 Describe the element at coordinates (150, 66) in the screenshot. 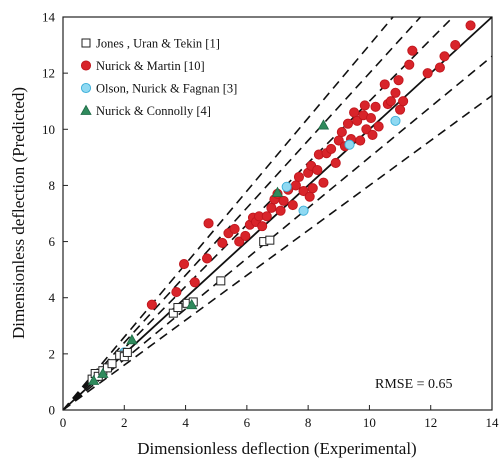

I see `legend-label: Nurick & Martin [10]` at that location.